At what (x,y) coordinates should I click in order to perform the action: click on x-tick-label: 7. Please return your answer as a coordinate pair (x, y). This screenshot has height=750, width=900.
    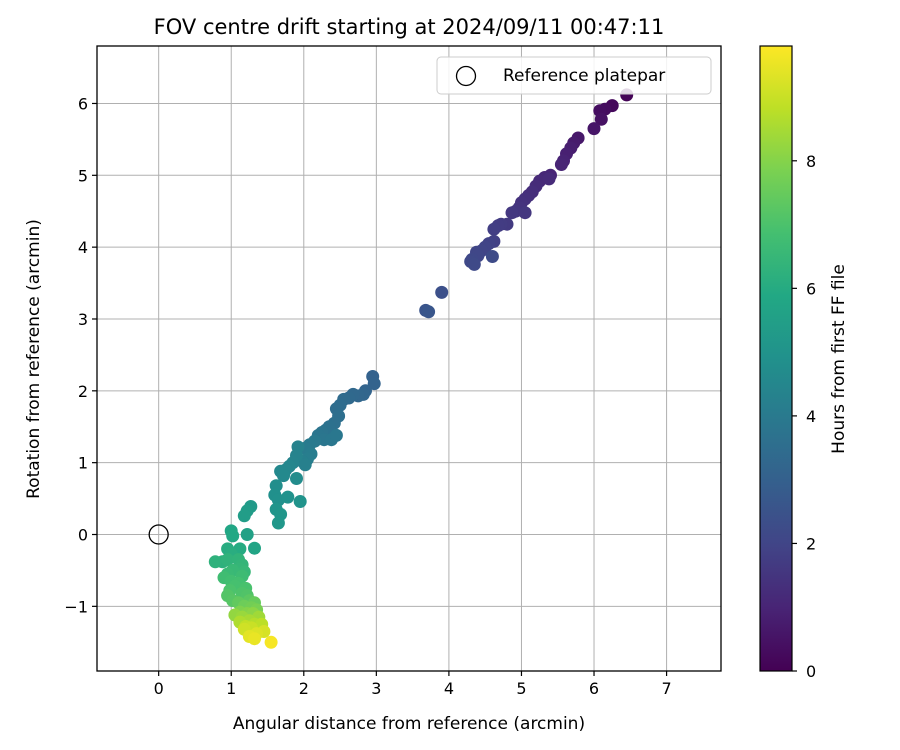
    Looking at the image, I should click on (666, 688).